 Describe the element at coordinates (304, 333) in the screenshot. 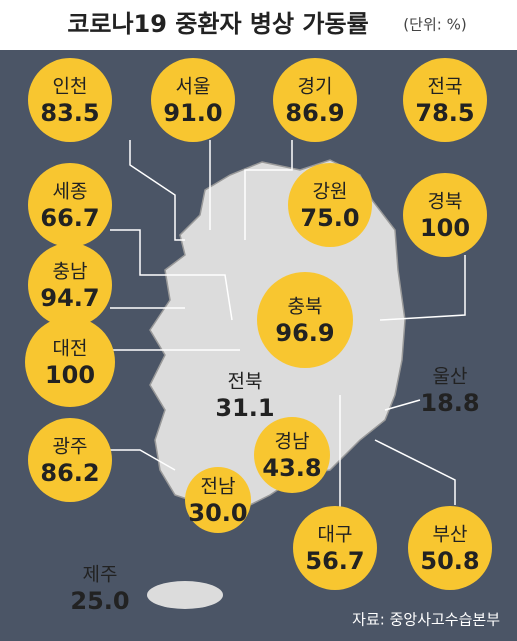

I see `region-value: 96.9` at that location.